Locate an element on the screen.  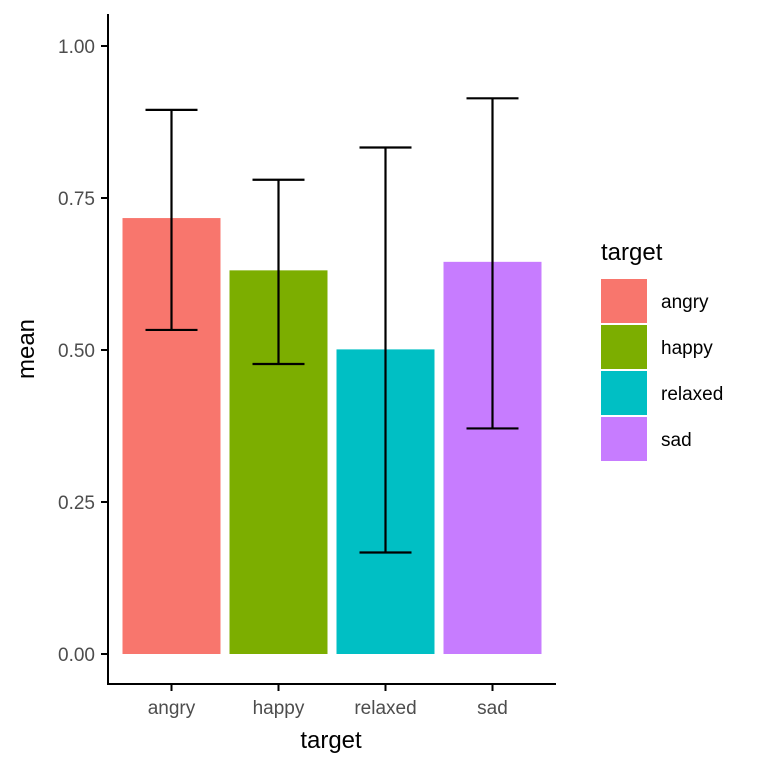
y-tick-label: 0.00 is located at coordinates (76, 655).